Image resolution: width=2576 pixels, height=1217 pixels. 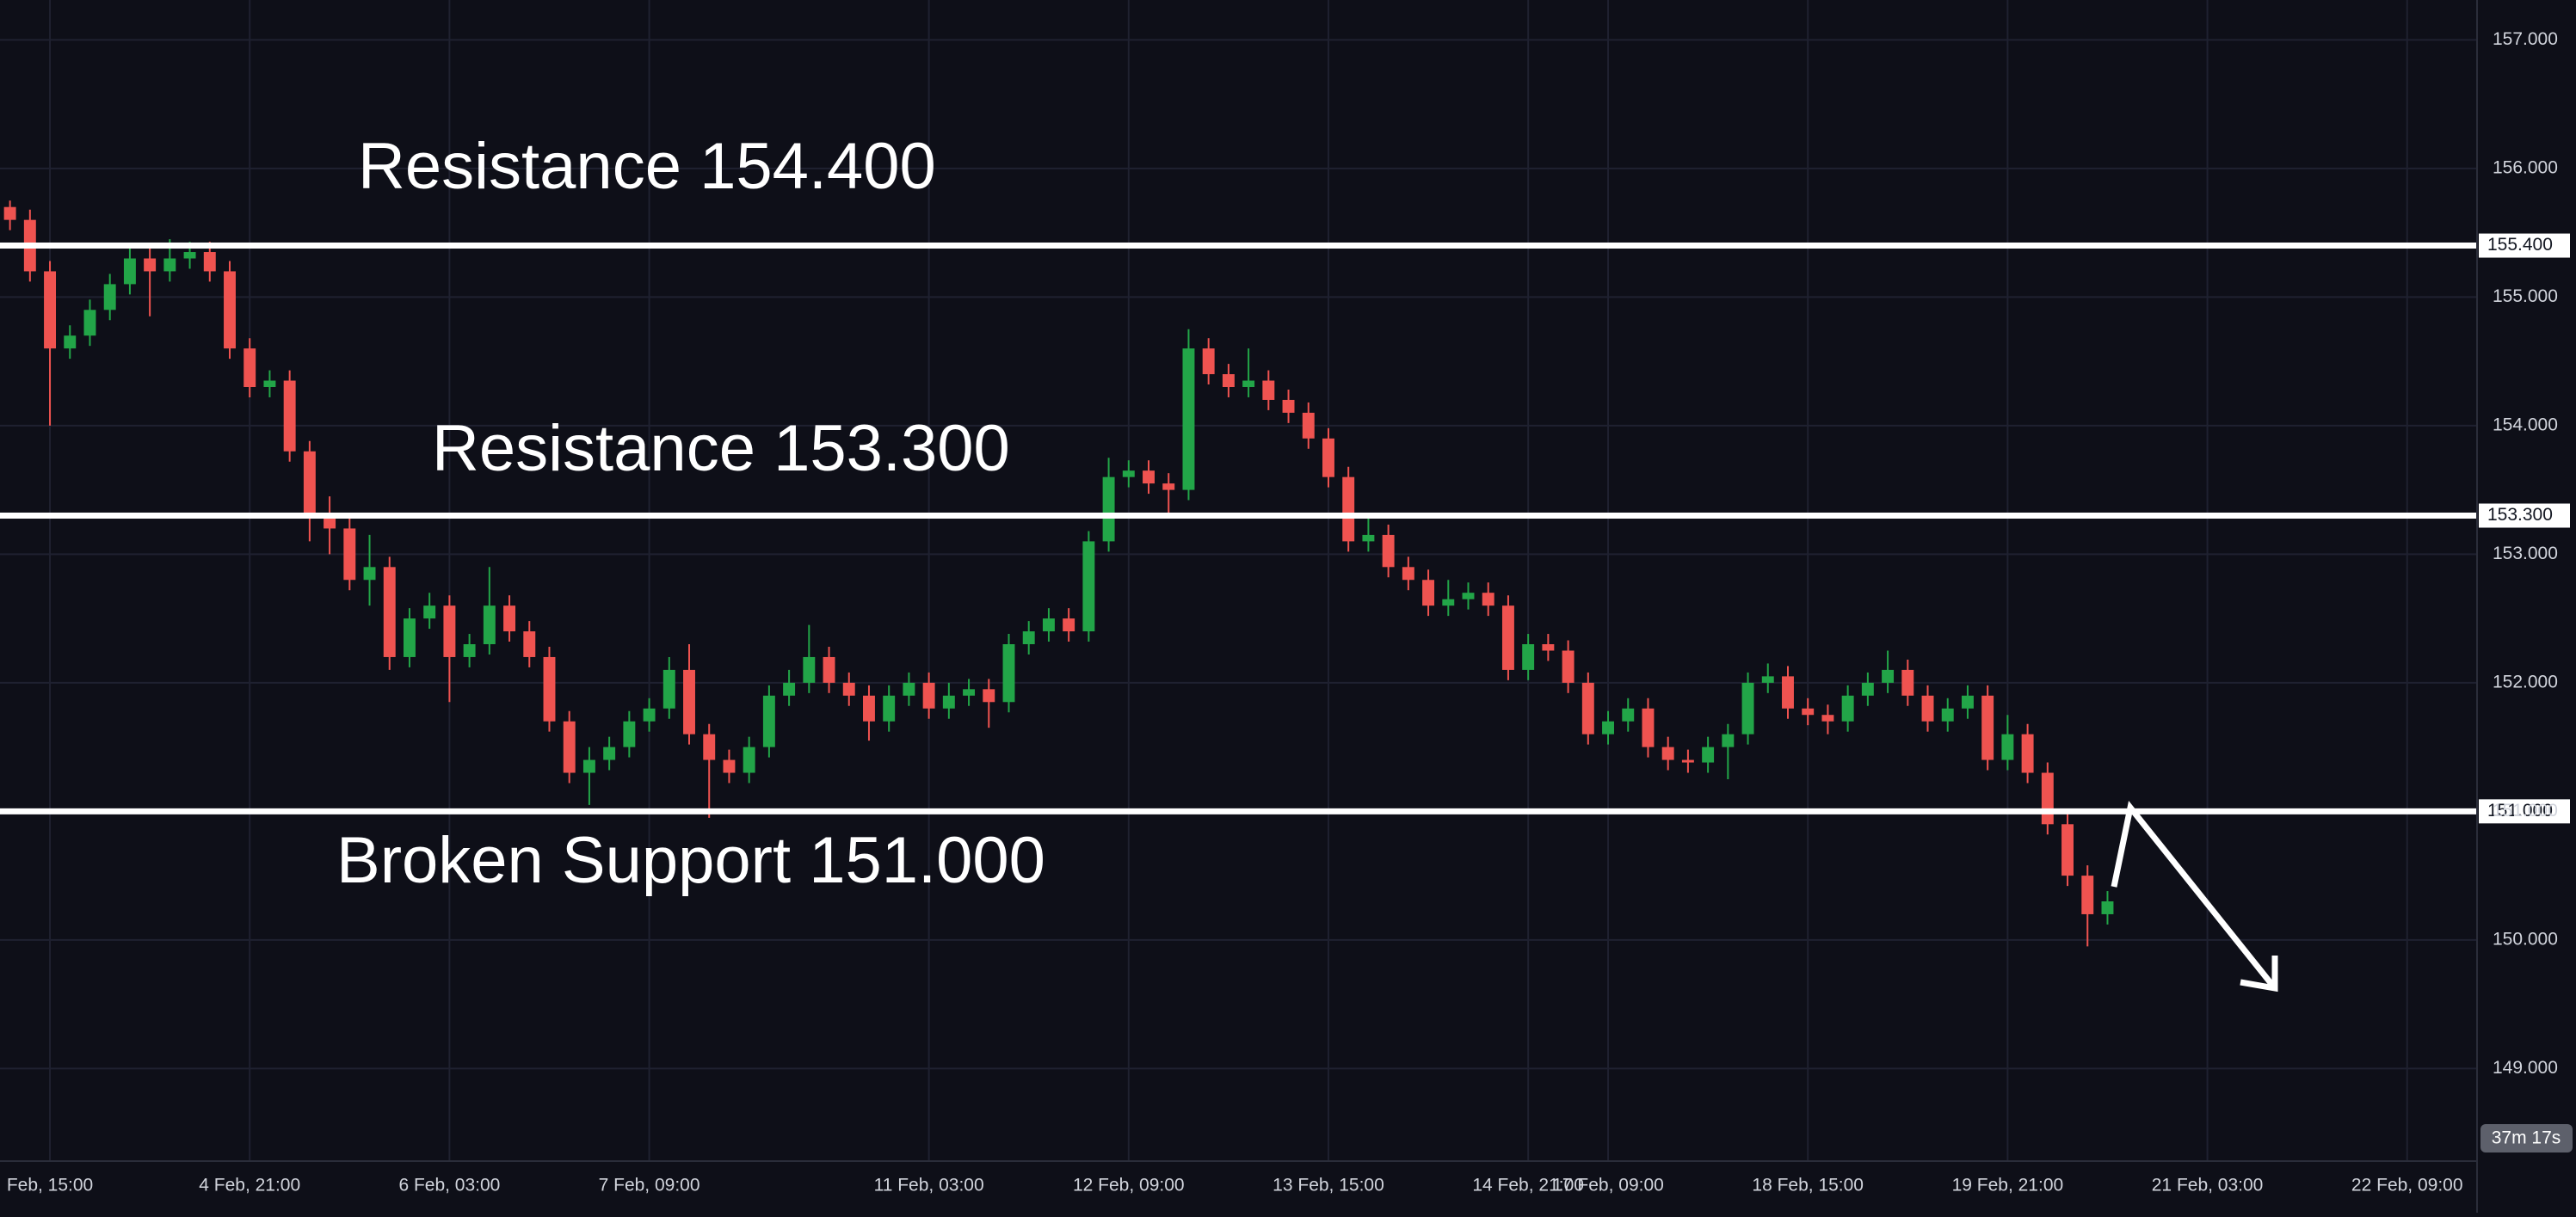 I want to click on annotation: Resistance 154.400, so click(x=647, y=166).